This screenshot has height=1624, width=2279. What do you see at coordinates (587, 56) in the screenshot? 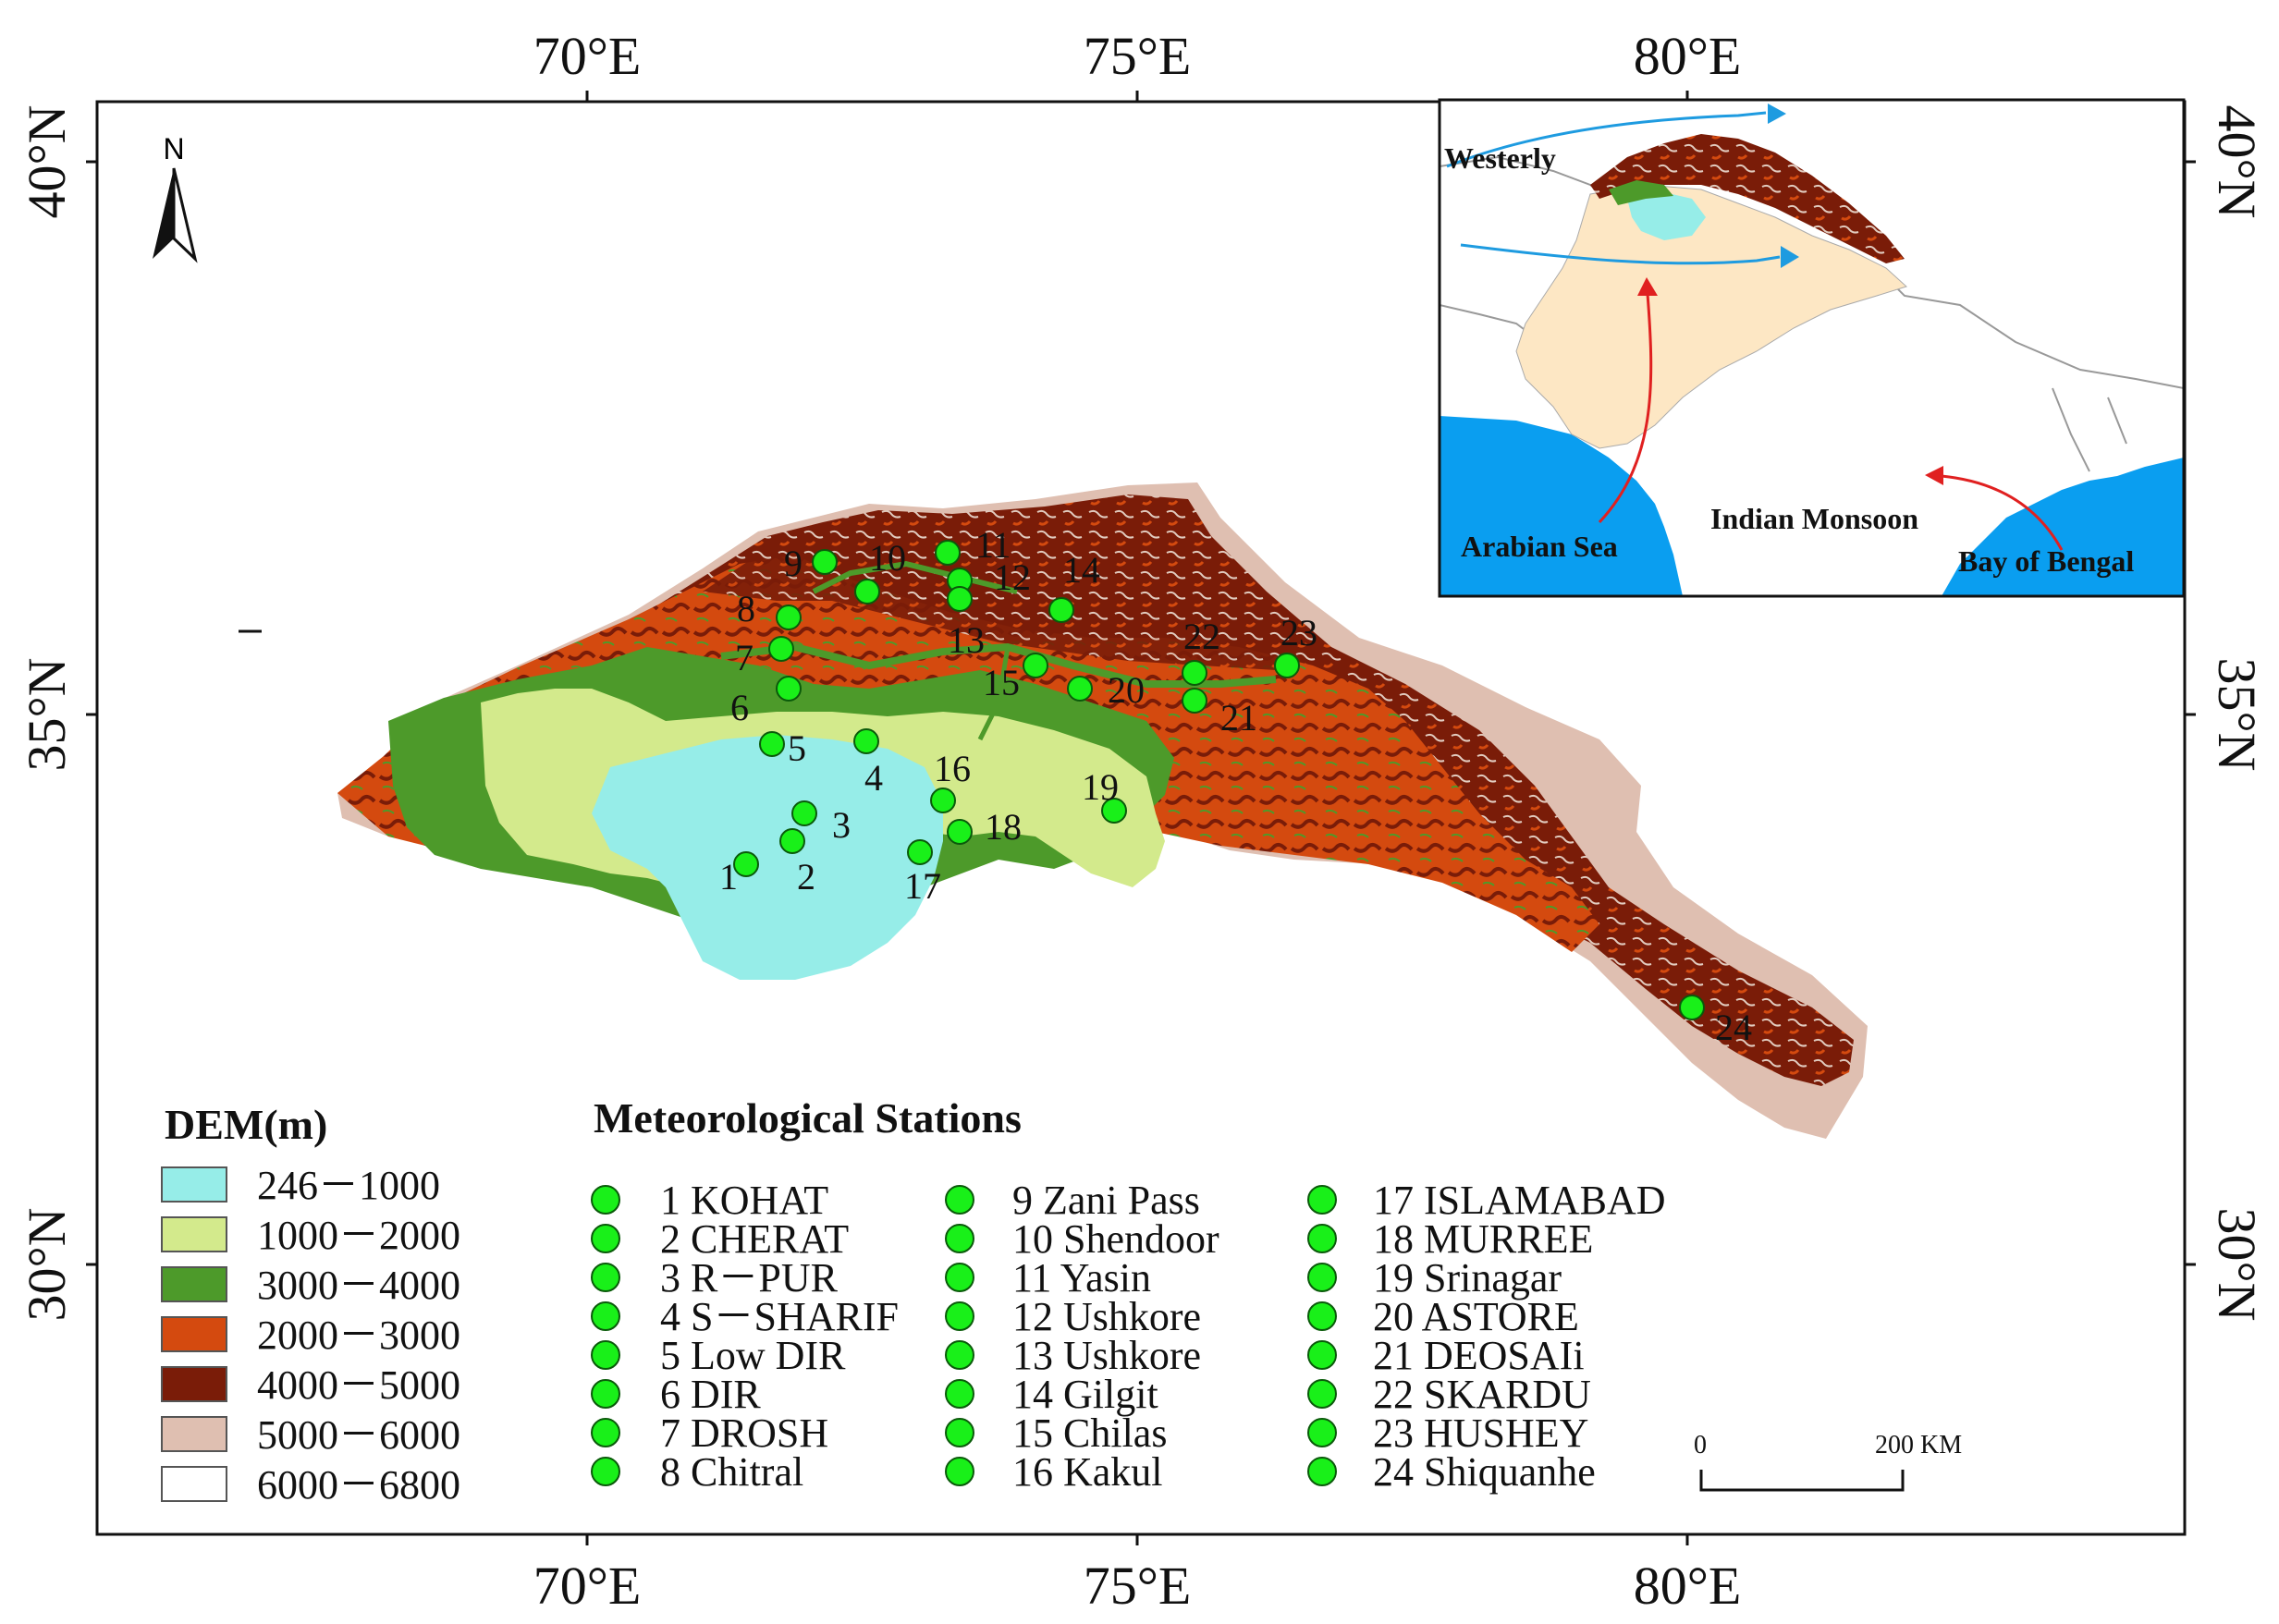
I see `top-tick-70e: 70°E` at bounding box center [587, 56].